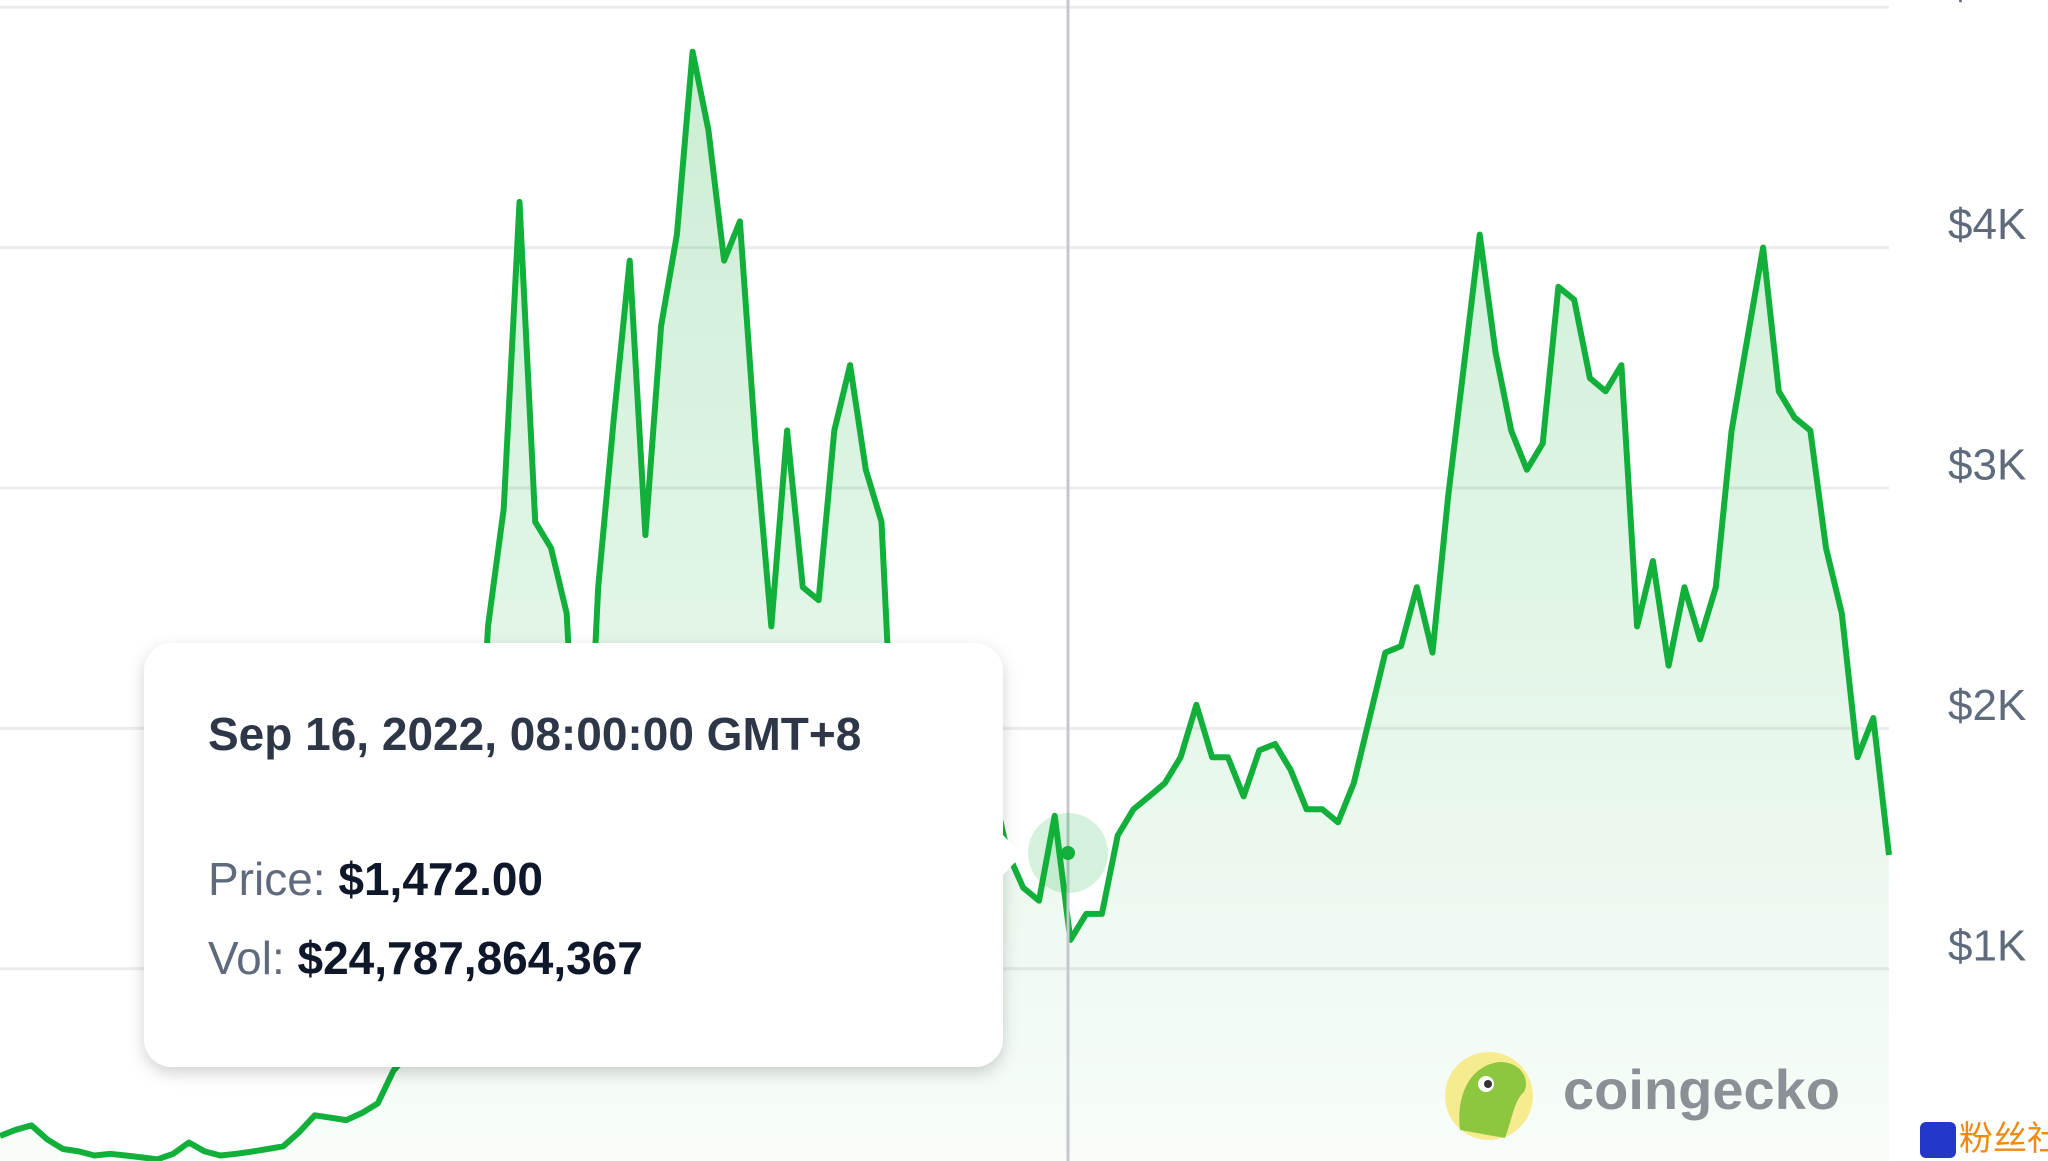 Image resolution: width=2048 pixels, height=1161 pixels. Describe the element at coordinates (534, 734) in the screenshot. I see `tooltip-date: Sep 16, 2022, 08:00:00 GMT+8` at that location.